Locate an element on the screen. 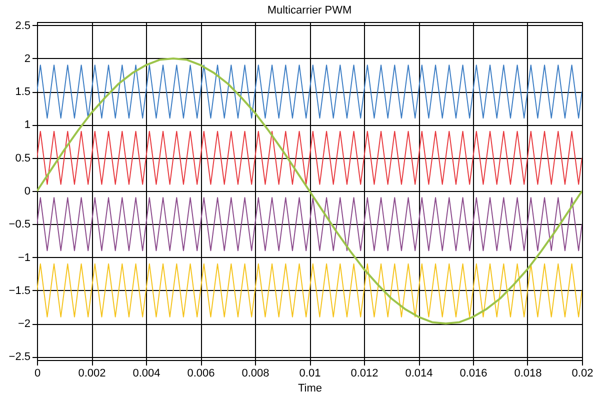  y-tick-label: −2.5 is located at coordinates (19, 357).